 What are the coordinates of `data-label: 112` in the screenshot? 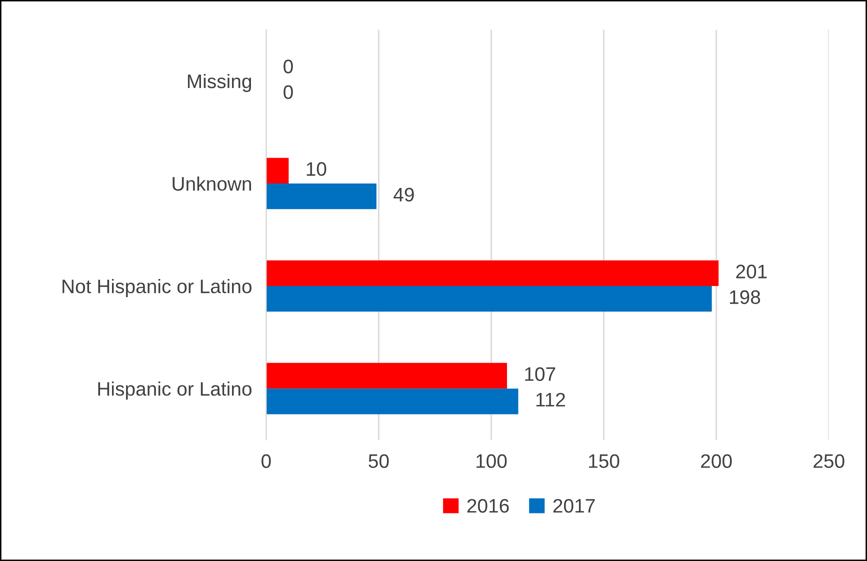 It's located at (550, 399).